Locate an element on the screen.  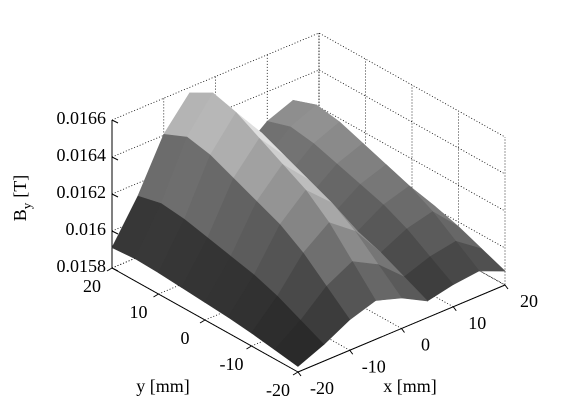
x-tick-label: 20 is located at coordinates (529, 301).